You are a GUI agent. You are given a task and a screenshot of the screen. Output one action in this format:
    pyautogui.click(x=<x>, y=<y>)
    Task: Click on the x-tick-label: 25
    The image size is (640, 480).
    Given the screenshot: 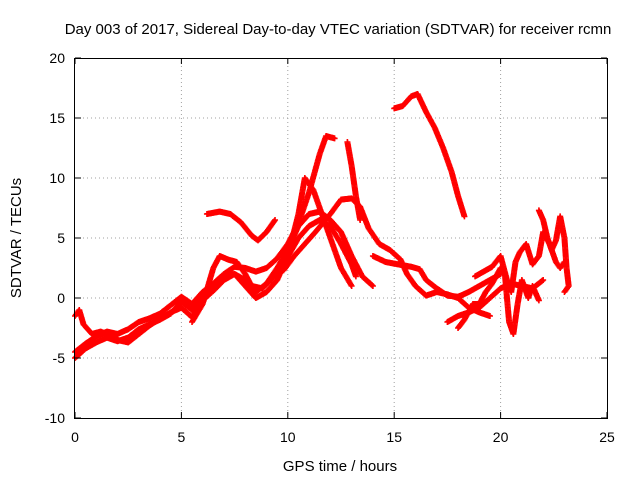 What is the action you would take?
    pyautogui.click(x=607, y=437)
    